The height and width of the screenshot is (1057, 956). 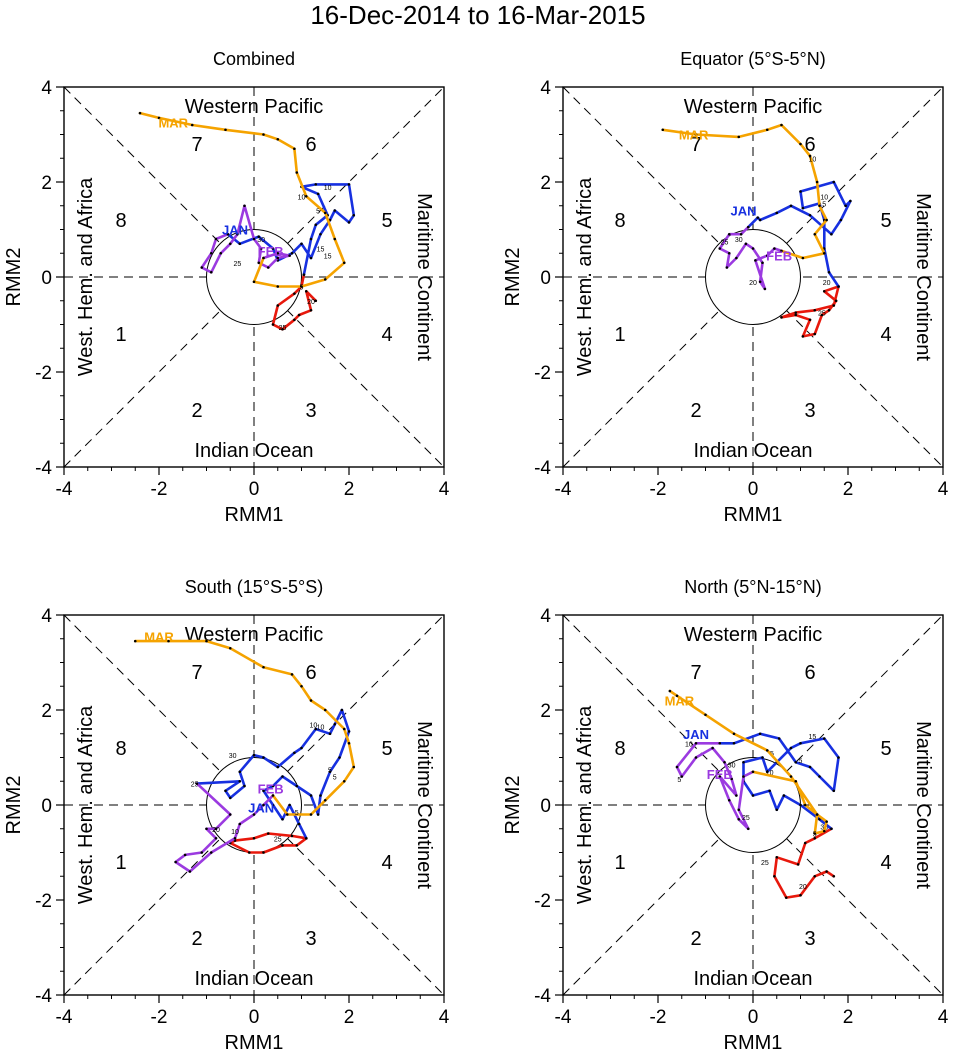 I want to click on phase-label-7: 7, so click(x=695, y=673).